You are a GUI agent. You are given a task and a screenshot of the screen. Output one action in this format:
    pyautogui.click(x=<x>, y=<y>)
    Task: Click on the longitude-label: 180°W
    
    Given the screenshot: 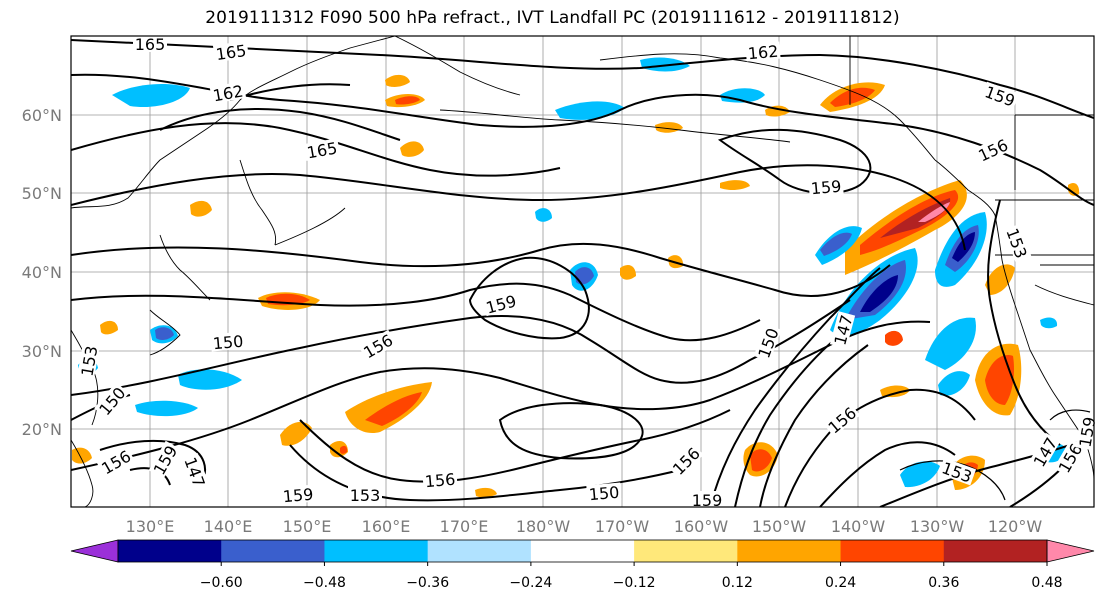 What is the action you would take?
    pyautogui.click(x=543, y=526)
    